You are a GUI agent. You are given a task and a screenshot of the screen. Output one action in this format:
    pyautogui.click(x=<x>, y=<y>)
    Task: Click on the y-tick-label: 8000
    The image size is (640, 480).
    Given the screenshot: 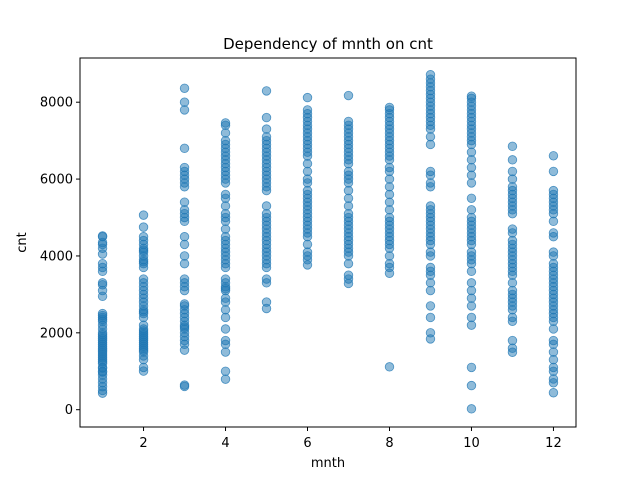 What is the action you would take?
    pyautogui.click(x=56, y=103)
    